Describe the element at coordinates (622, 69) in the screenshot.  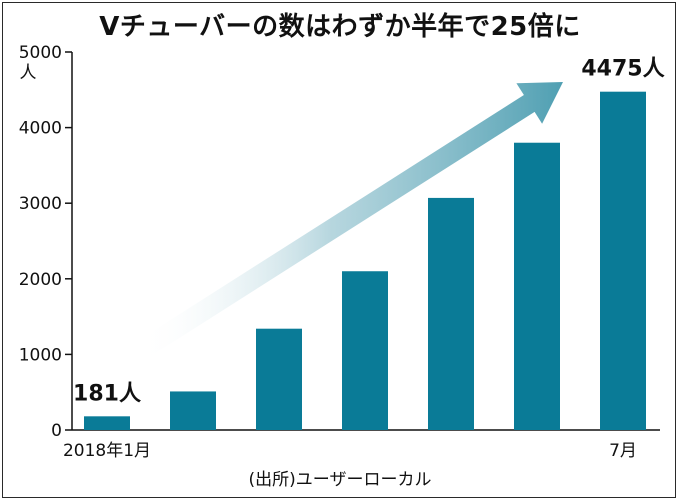
I see `data-label: 4475人` at that location.